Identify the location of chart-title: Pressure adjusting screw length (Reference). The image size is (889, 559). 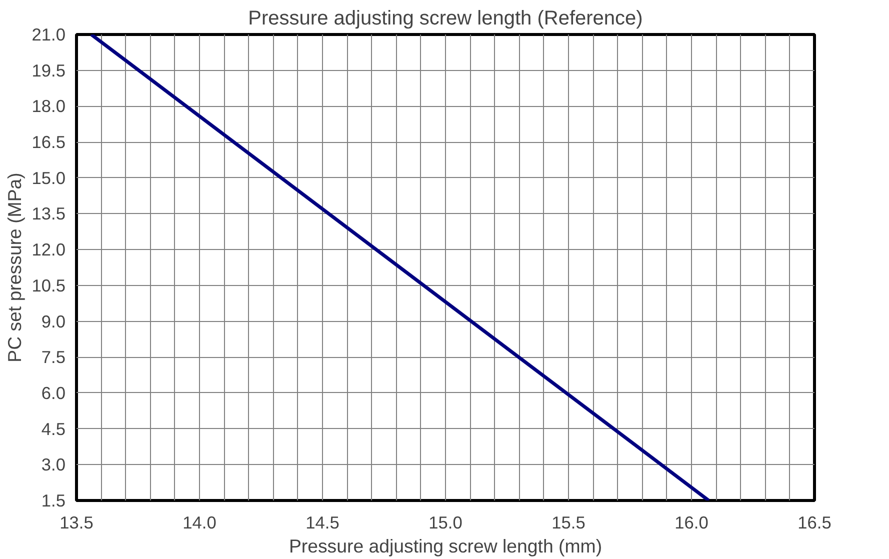
(445, 19).